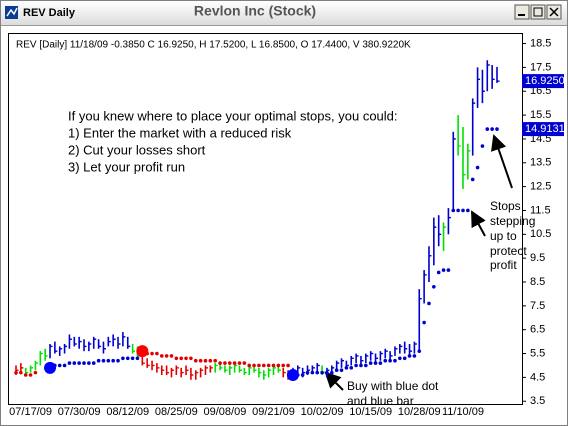  I want to click on last-value-label: 16.9250, so click(545, 81).